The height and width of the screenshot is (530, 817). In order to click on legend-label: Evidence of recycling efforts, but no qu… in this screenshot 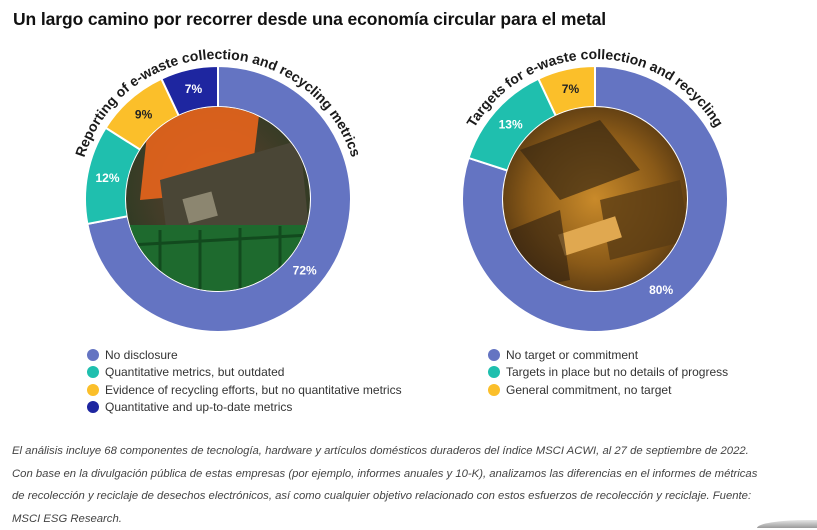, I will do `click(253, 390)`.